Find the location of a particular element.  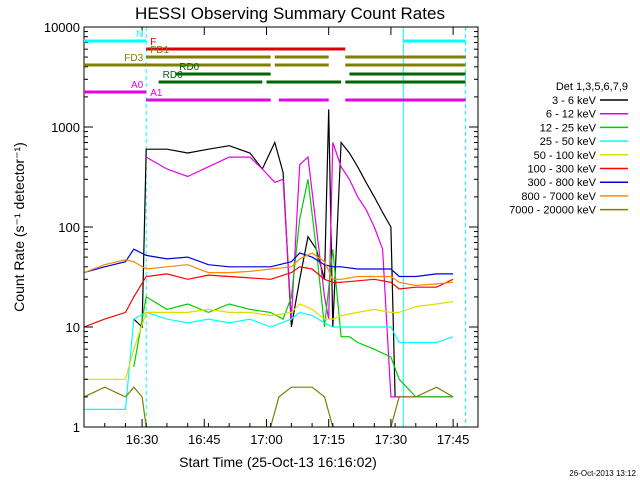

flag-label-fd3: FD3 is located at coordinates (133, 58).